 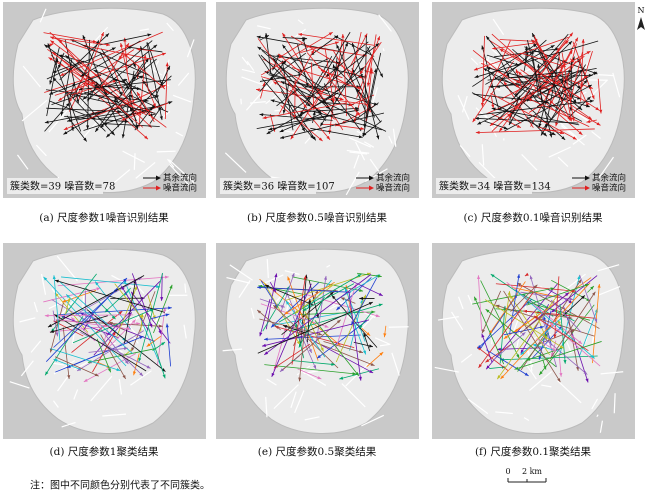 I want to click on panel-caption: (c) 尺度参数0.1噪音识别结果, so click(x=533, y=217).